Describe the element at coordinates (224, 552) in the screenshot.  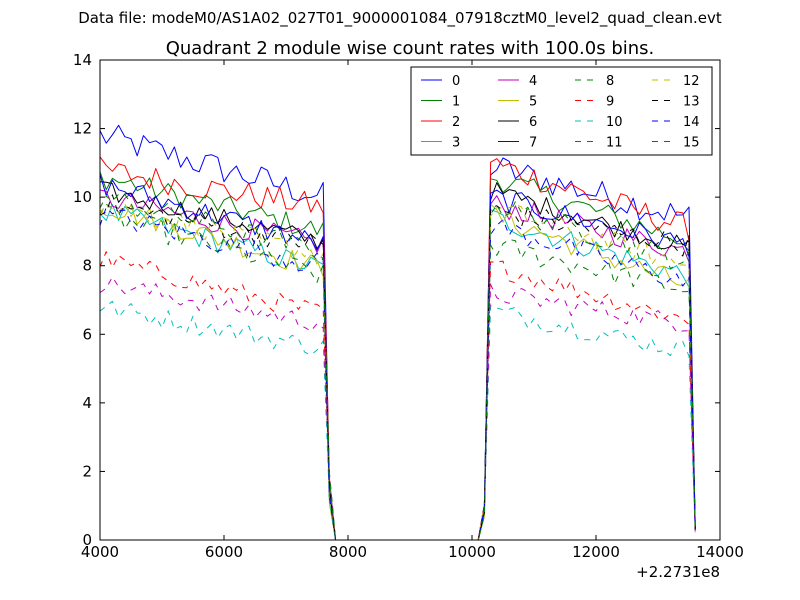
I see `x-tick-label-6000: 6000` at that location.